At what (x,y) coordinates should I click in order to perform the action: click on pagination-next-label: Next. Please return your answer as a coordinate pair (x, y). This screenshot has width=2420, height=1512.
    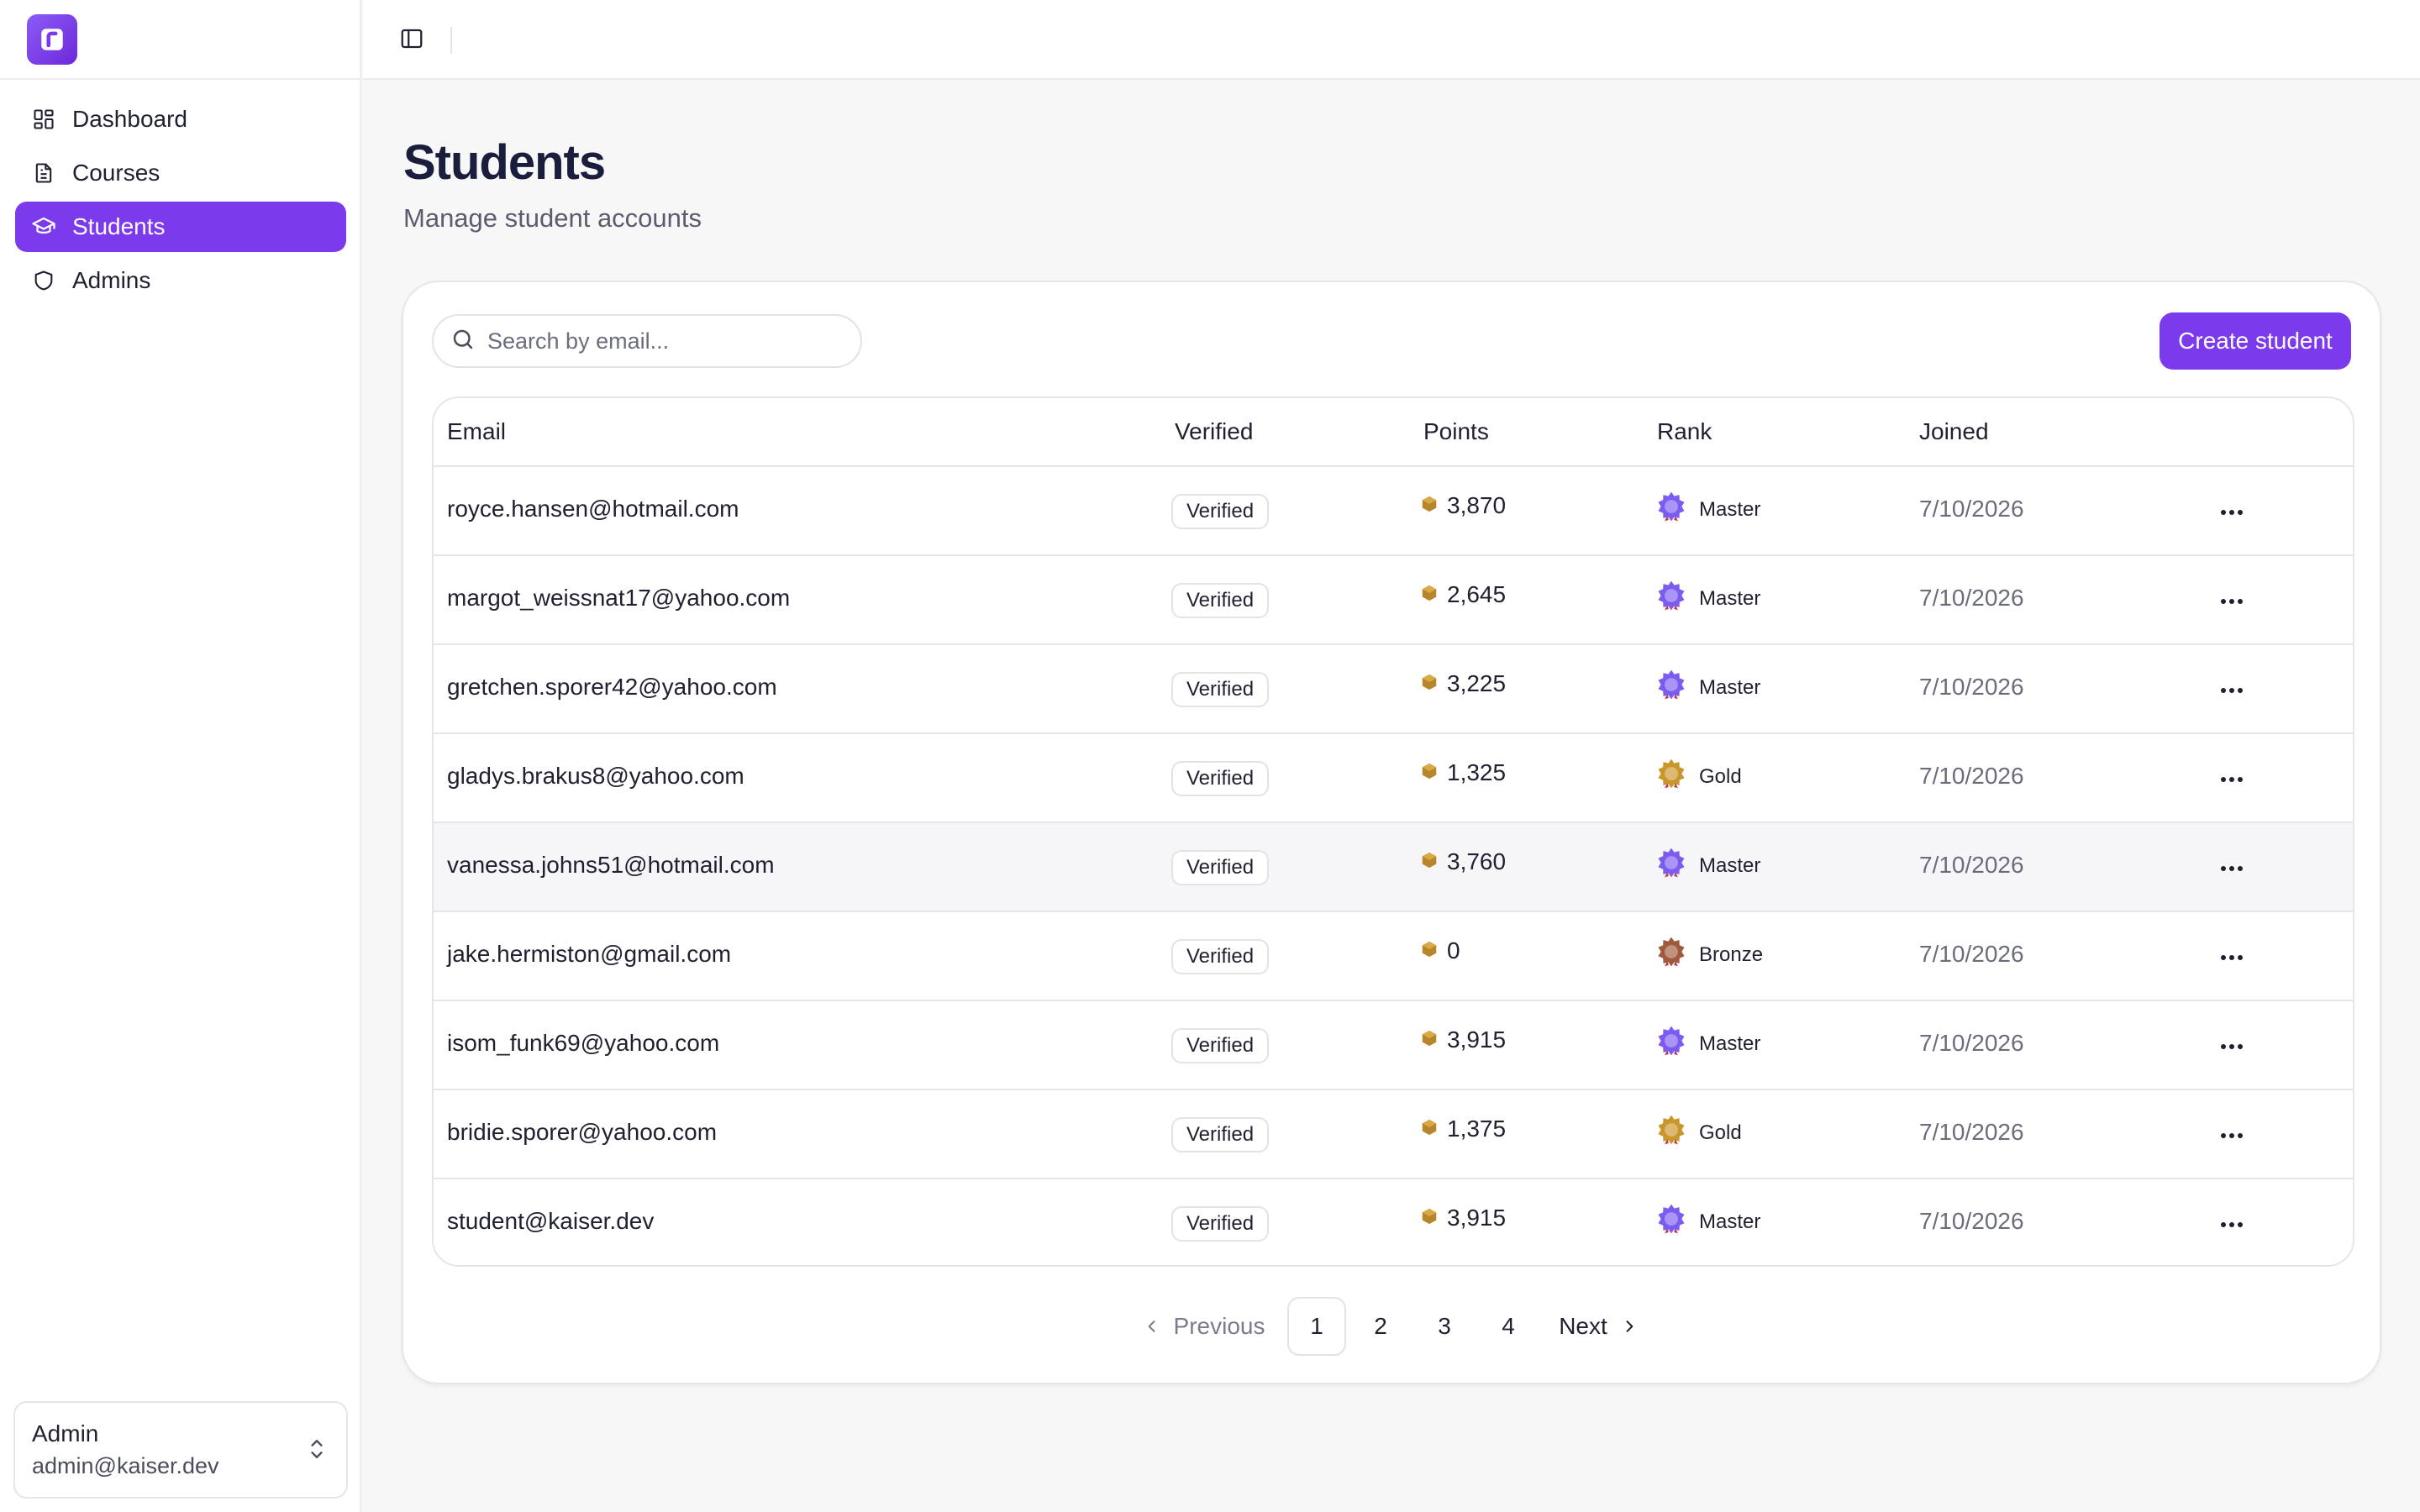
    Looking at the image, I should click on (1583, 1326).